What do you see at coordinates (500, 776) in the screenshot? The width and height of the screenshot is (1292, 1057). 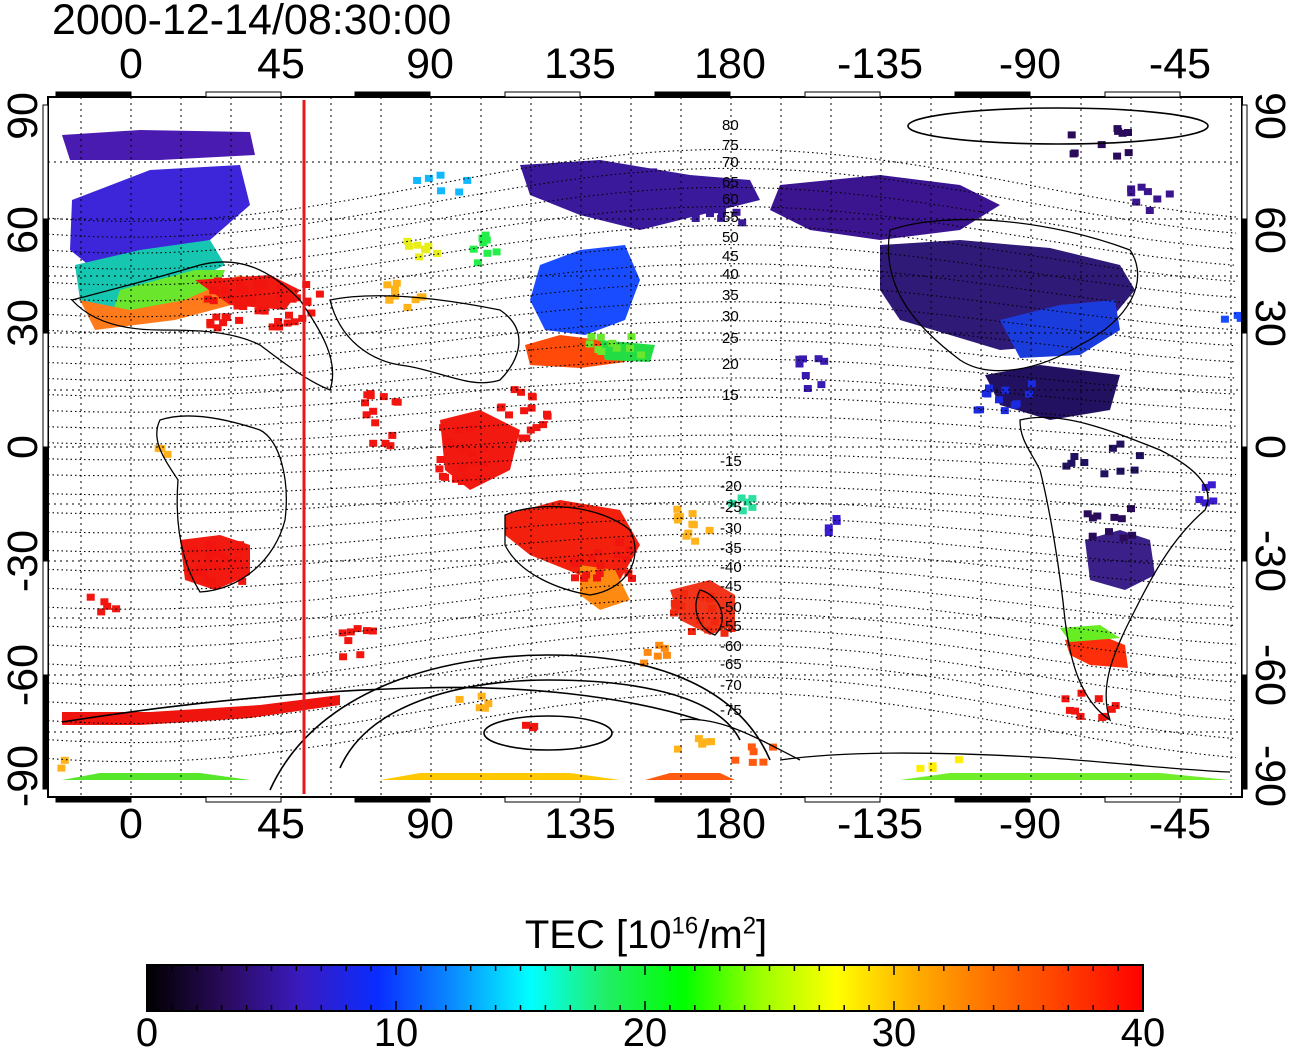 I see `tec-patch-band-yellow` at bounding box center [500, 776].